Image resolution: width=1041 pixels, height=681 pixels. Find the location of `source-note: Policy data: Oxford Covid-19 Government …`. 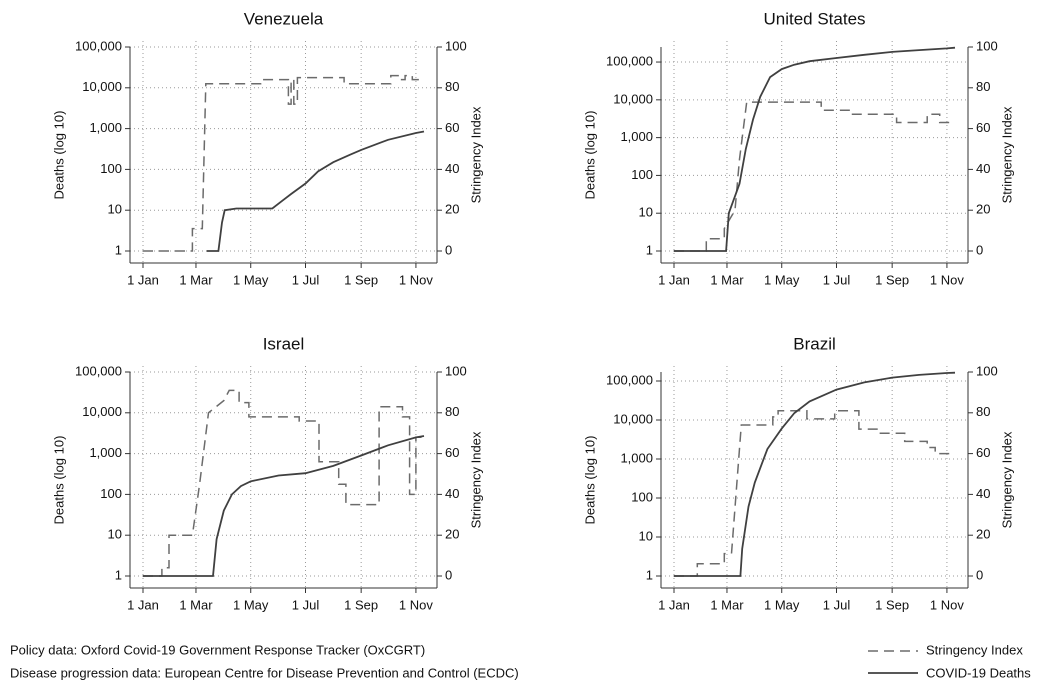

source-note: Policy data: Oxford Covid-19 Government … is located at coordinates (217, 649).